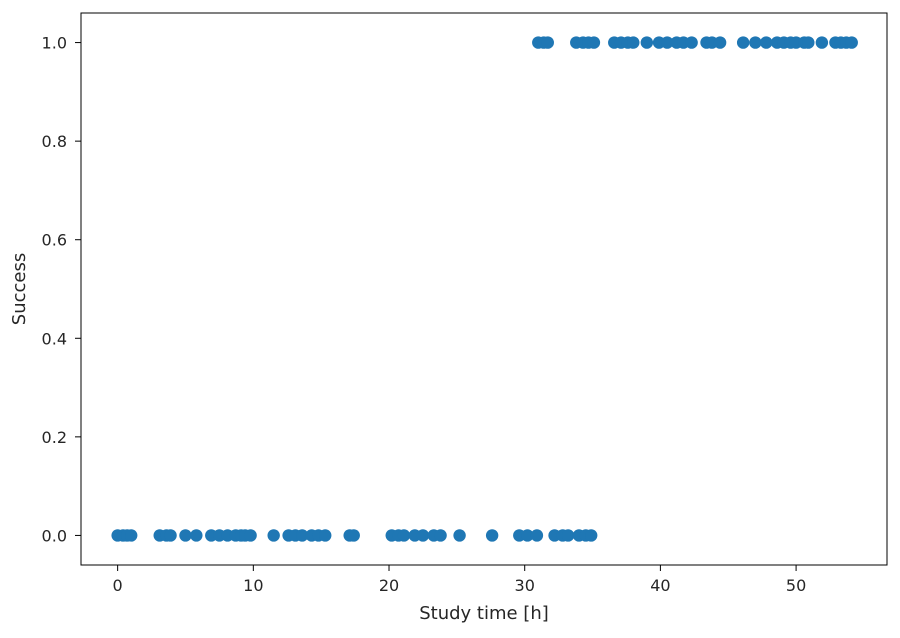 Image resolution: width=900 pixels, height=638 pixels. What do you see at coordinates (54, 43) in the screenshot?
I see `y-tick-label: 1.0` at bounding box center [54, 43].